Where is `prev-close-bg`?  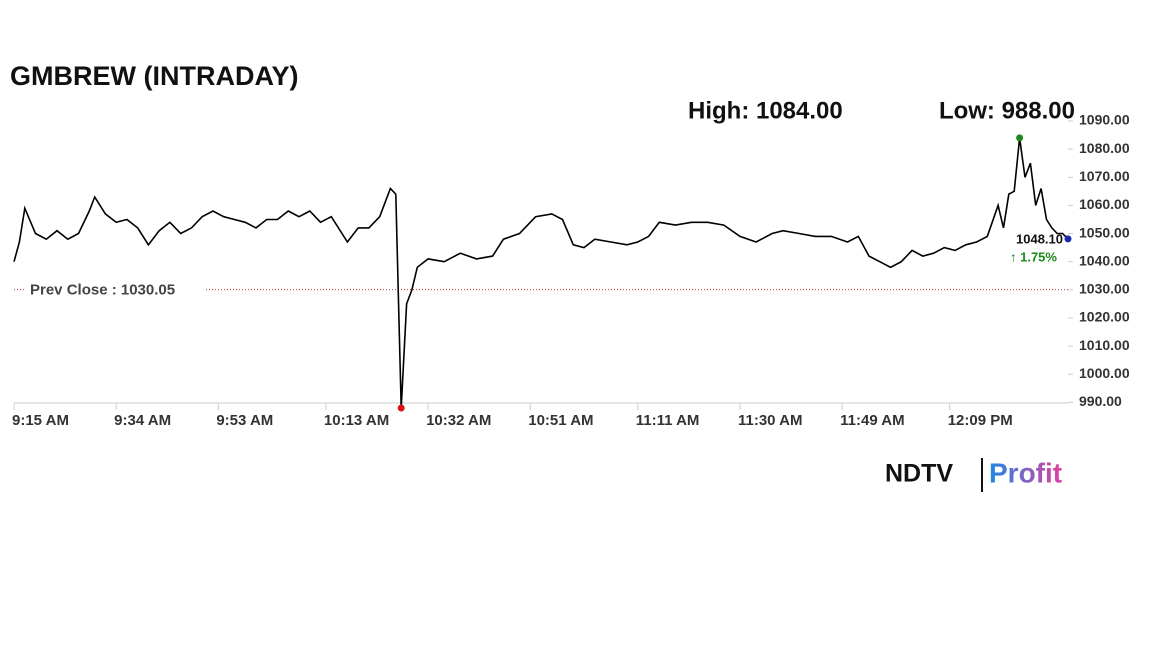 prev-close-bg is located at coordinates (115, 289).